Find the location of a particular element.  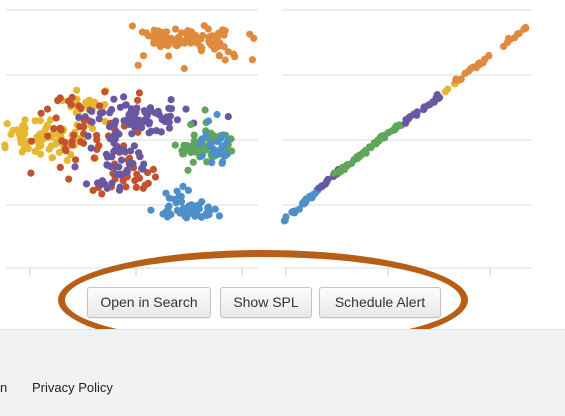

open-in-search-button: Open in Search is located at coordinates (149, 302).